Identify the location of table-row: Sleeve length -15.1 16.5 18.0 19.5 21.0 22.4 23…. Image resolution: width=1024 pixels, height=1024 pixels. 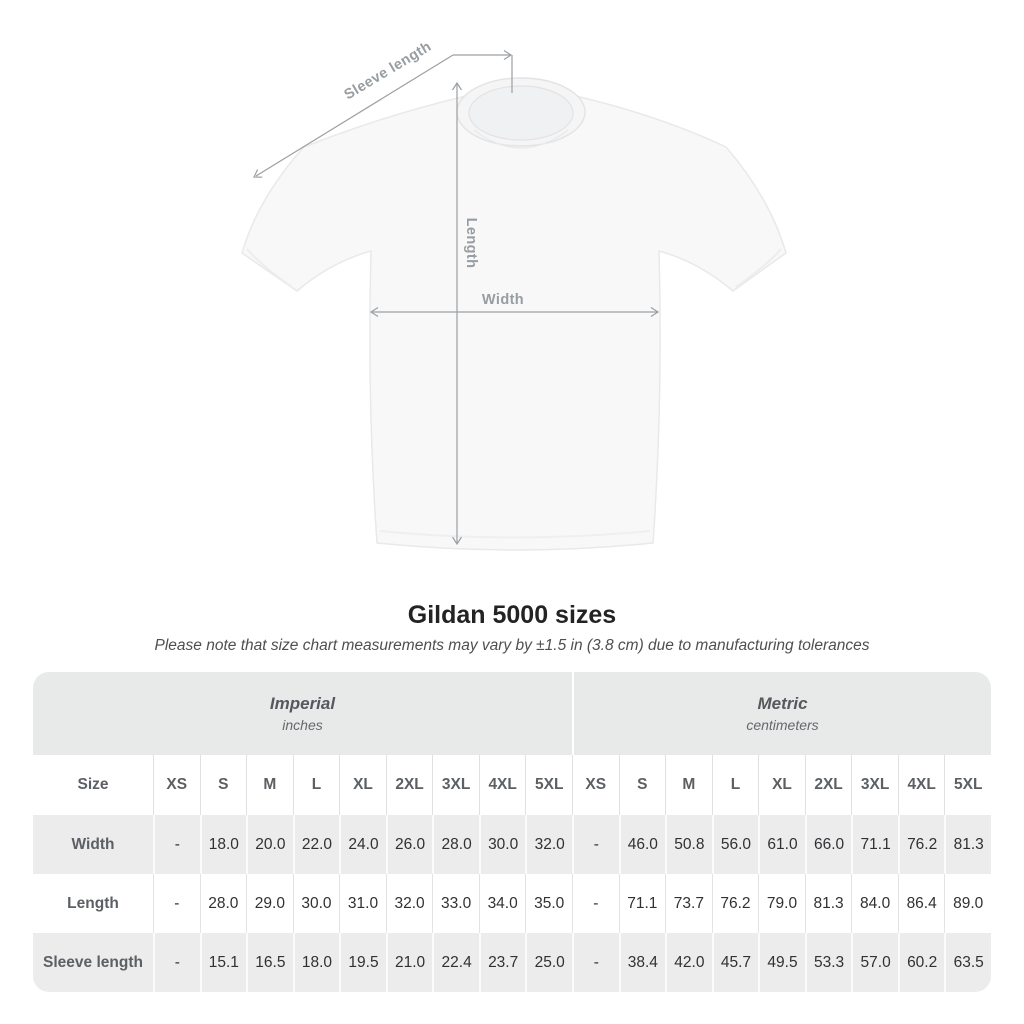
(512, 962).